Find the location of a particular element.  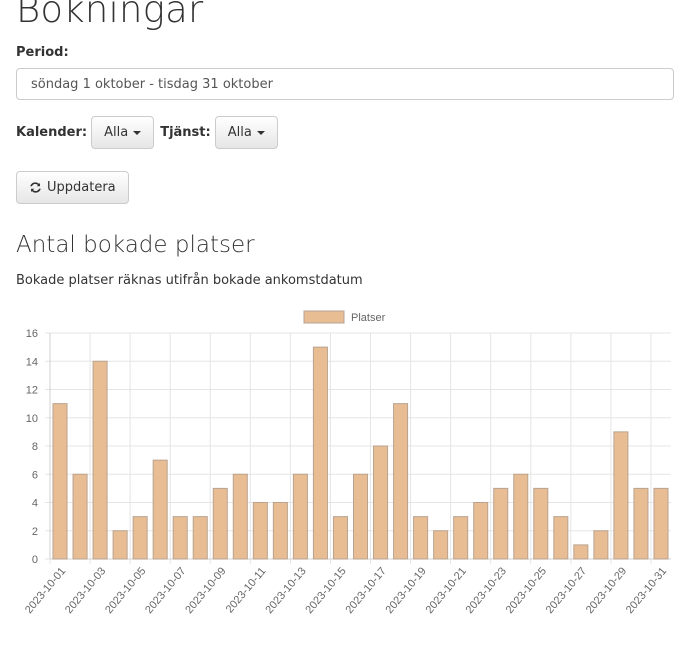

service-dropdown: Alla is located at coordinates (246, 132).